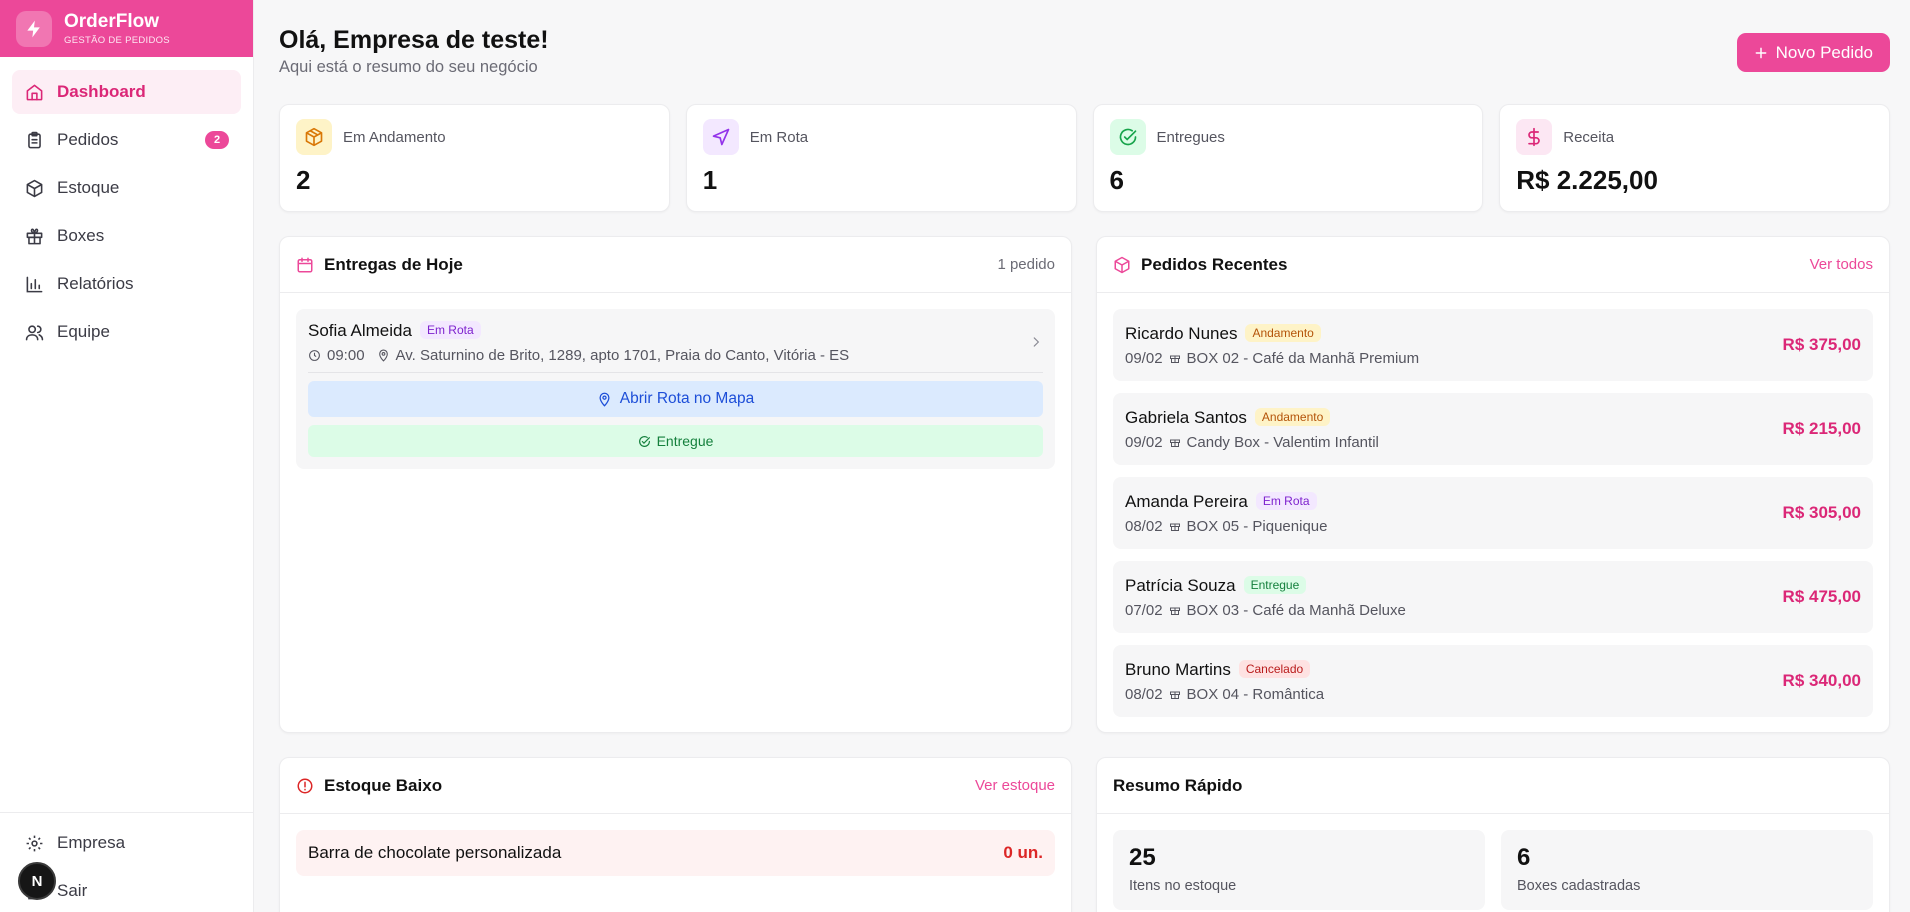  Describe the element at coordinates (72, 890) in the screenshot. I see `nav-label: Sair` at that location.